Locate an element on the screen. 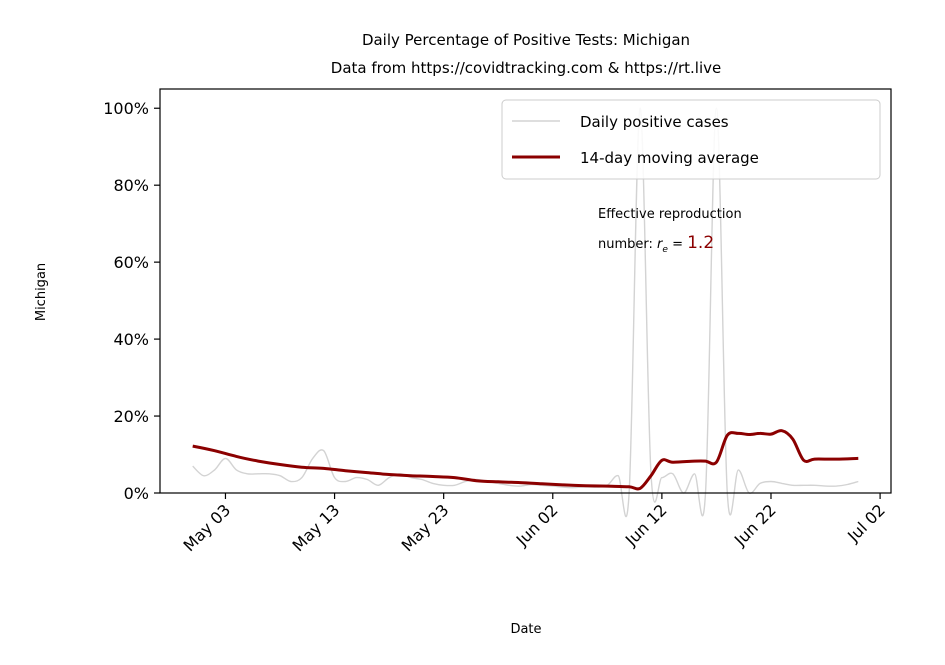  y-axis-label: Michigan is located at coordinates (41, 292).